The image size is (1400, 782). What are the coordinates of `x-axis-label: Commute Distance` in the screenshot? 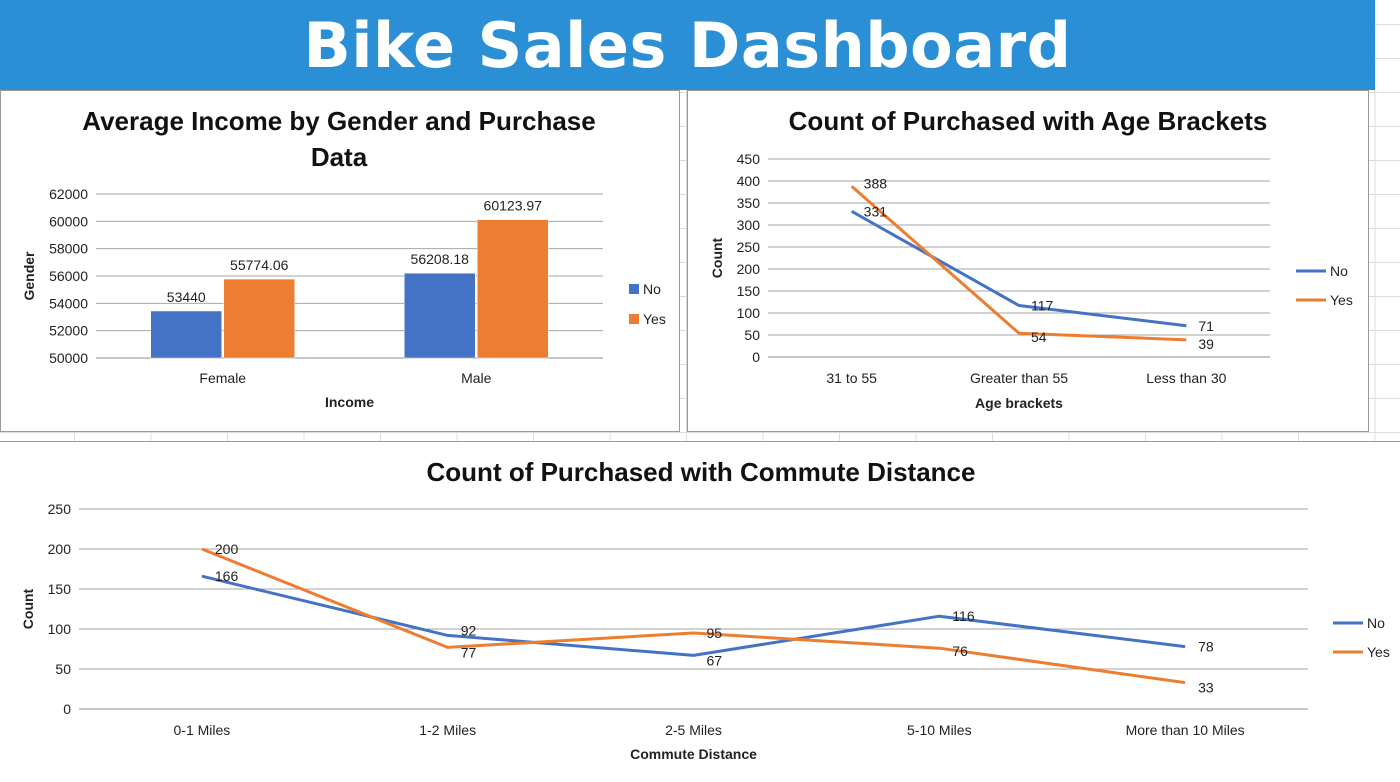 It's located at (693, 754).